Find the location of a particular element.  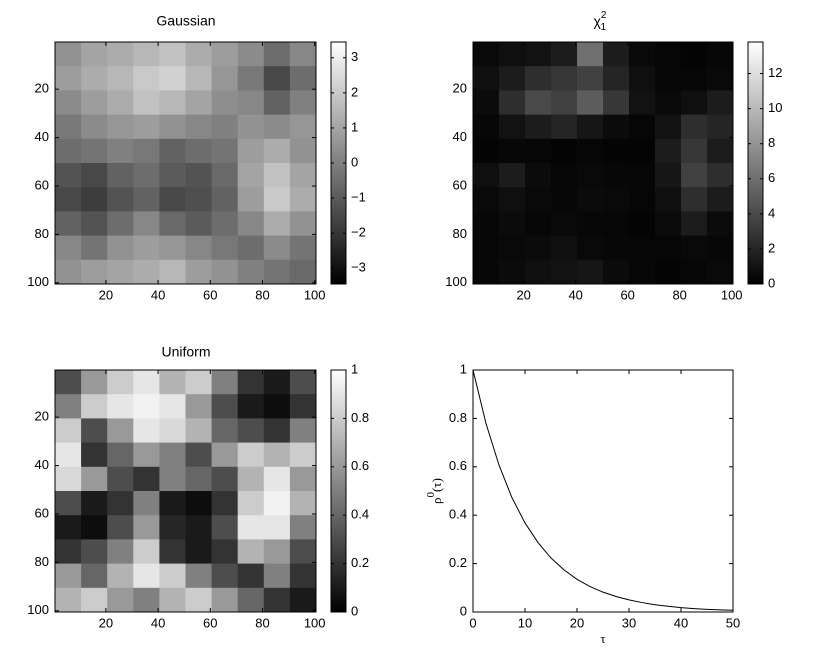

y-tick-label: 100 is located at coordinates (38, 281).